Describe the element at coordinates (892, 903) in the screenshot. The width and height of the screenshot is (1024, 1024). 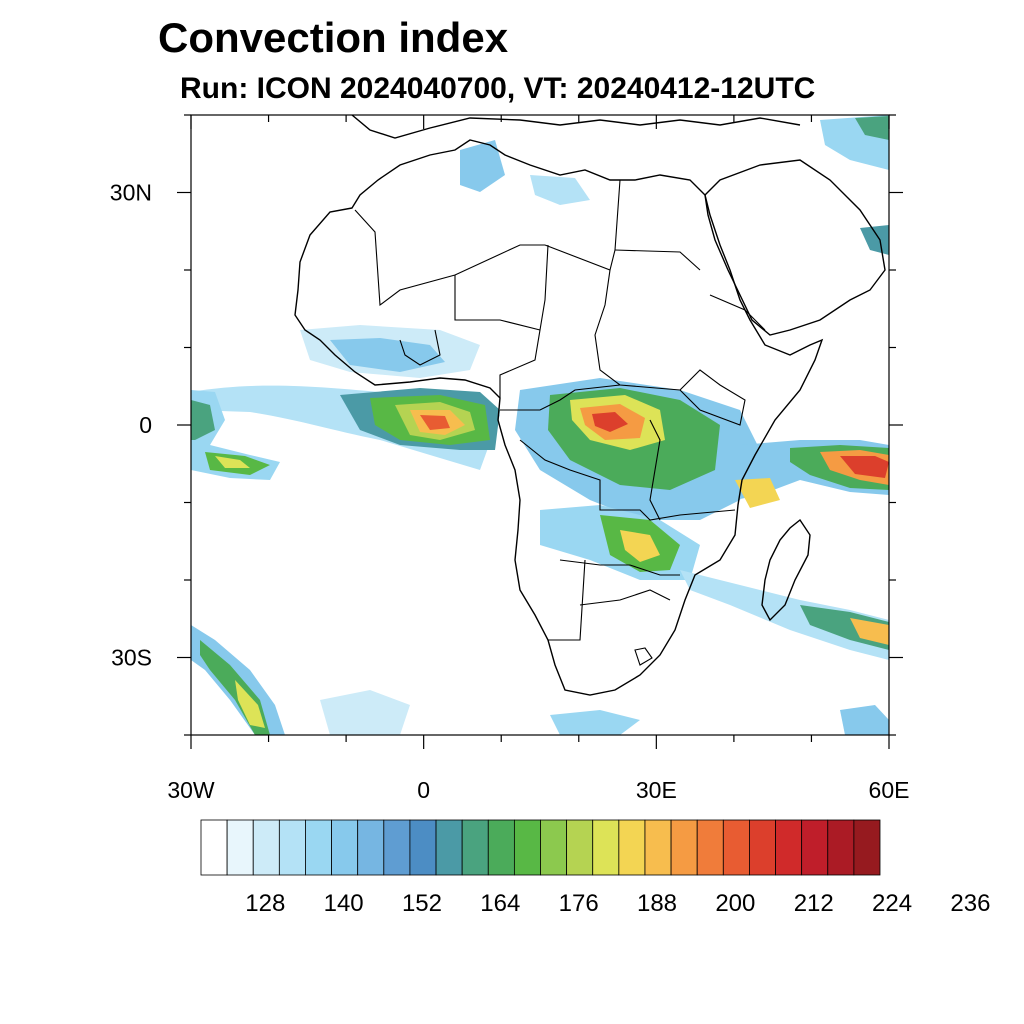
I see `colorbar-label: 224` at that location.